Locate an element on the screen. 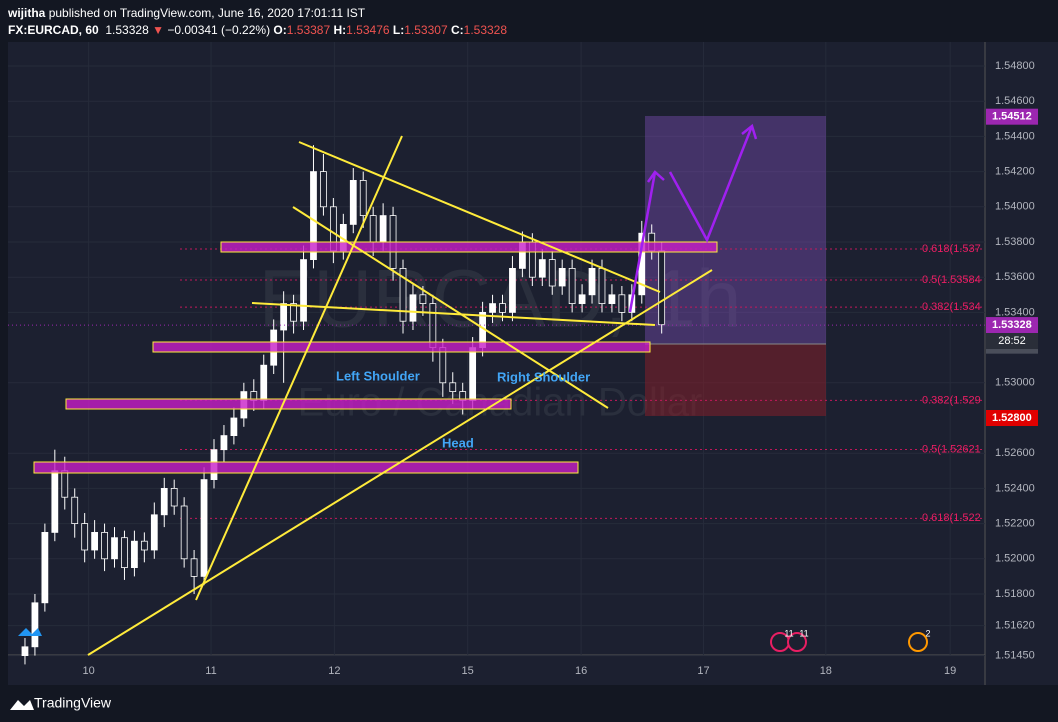 The height and width of the screenshot is (722, 1058). x-tick-label: 18 is located at coordinates (826, 671).